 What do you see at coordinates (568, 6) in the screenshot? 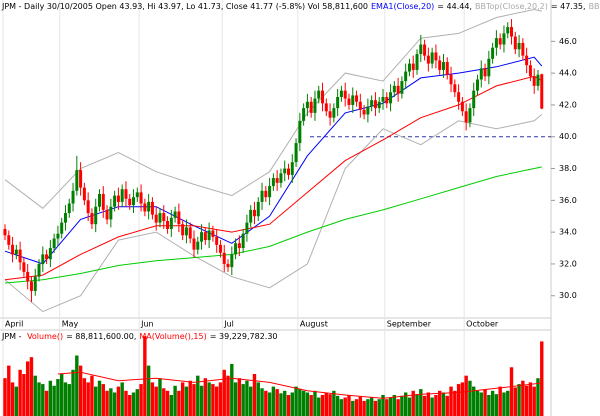
I see `legend-item: = 47.35,` at bounding box center [568, 6].